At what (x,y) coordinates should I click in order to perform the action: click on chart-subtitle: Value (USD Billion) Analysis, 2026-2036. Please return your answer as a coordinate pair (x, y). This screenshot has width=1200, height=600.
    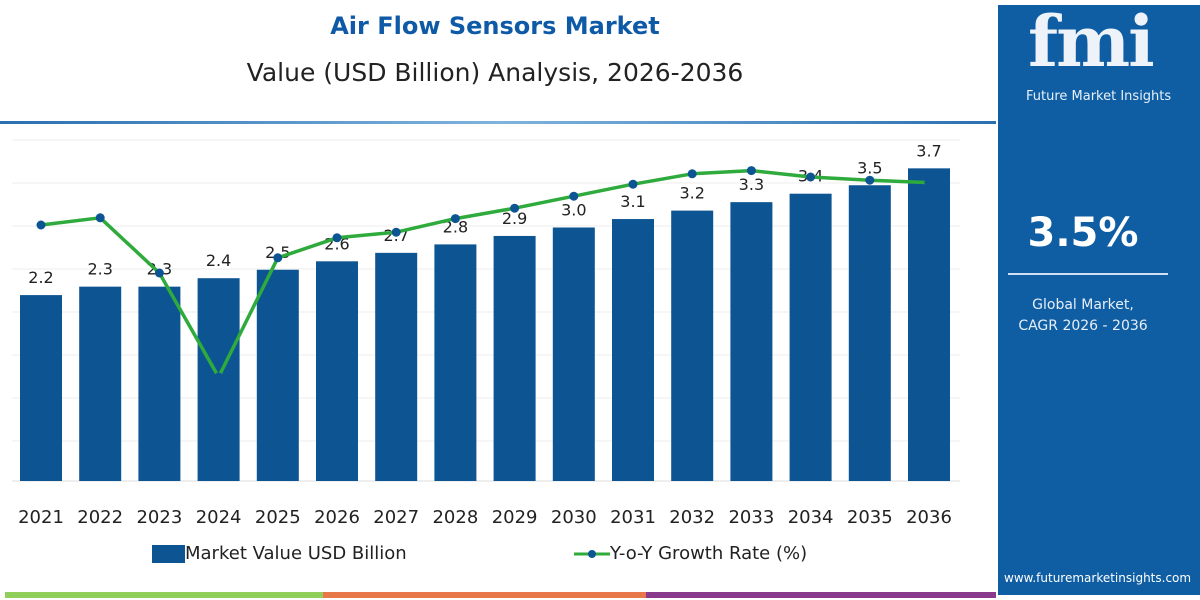
    Looking at the image, I should click on (495, 72).